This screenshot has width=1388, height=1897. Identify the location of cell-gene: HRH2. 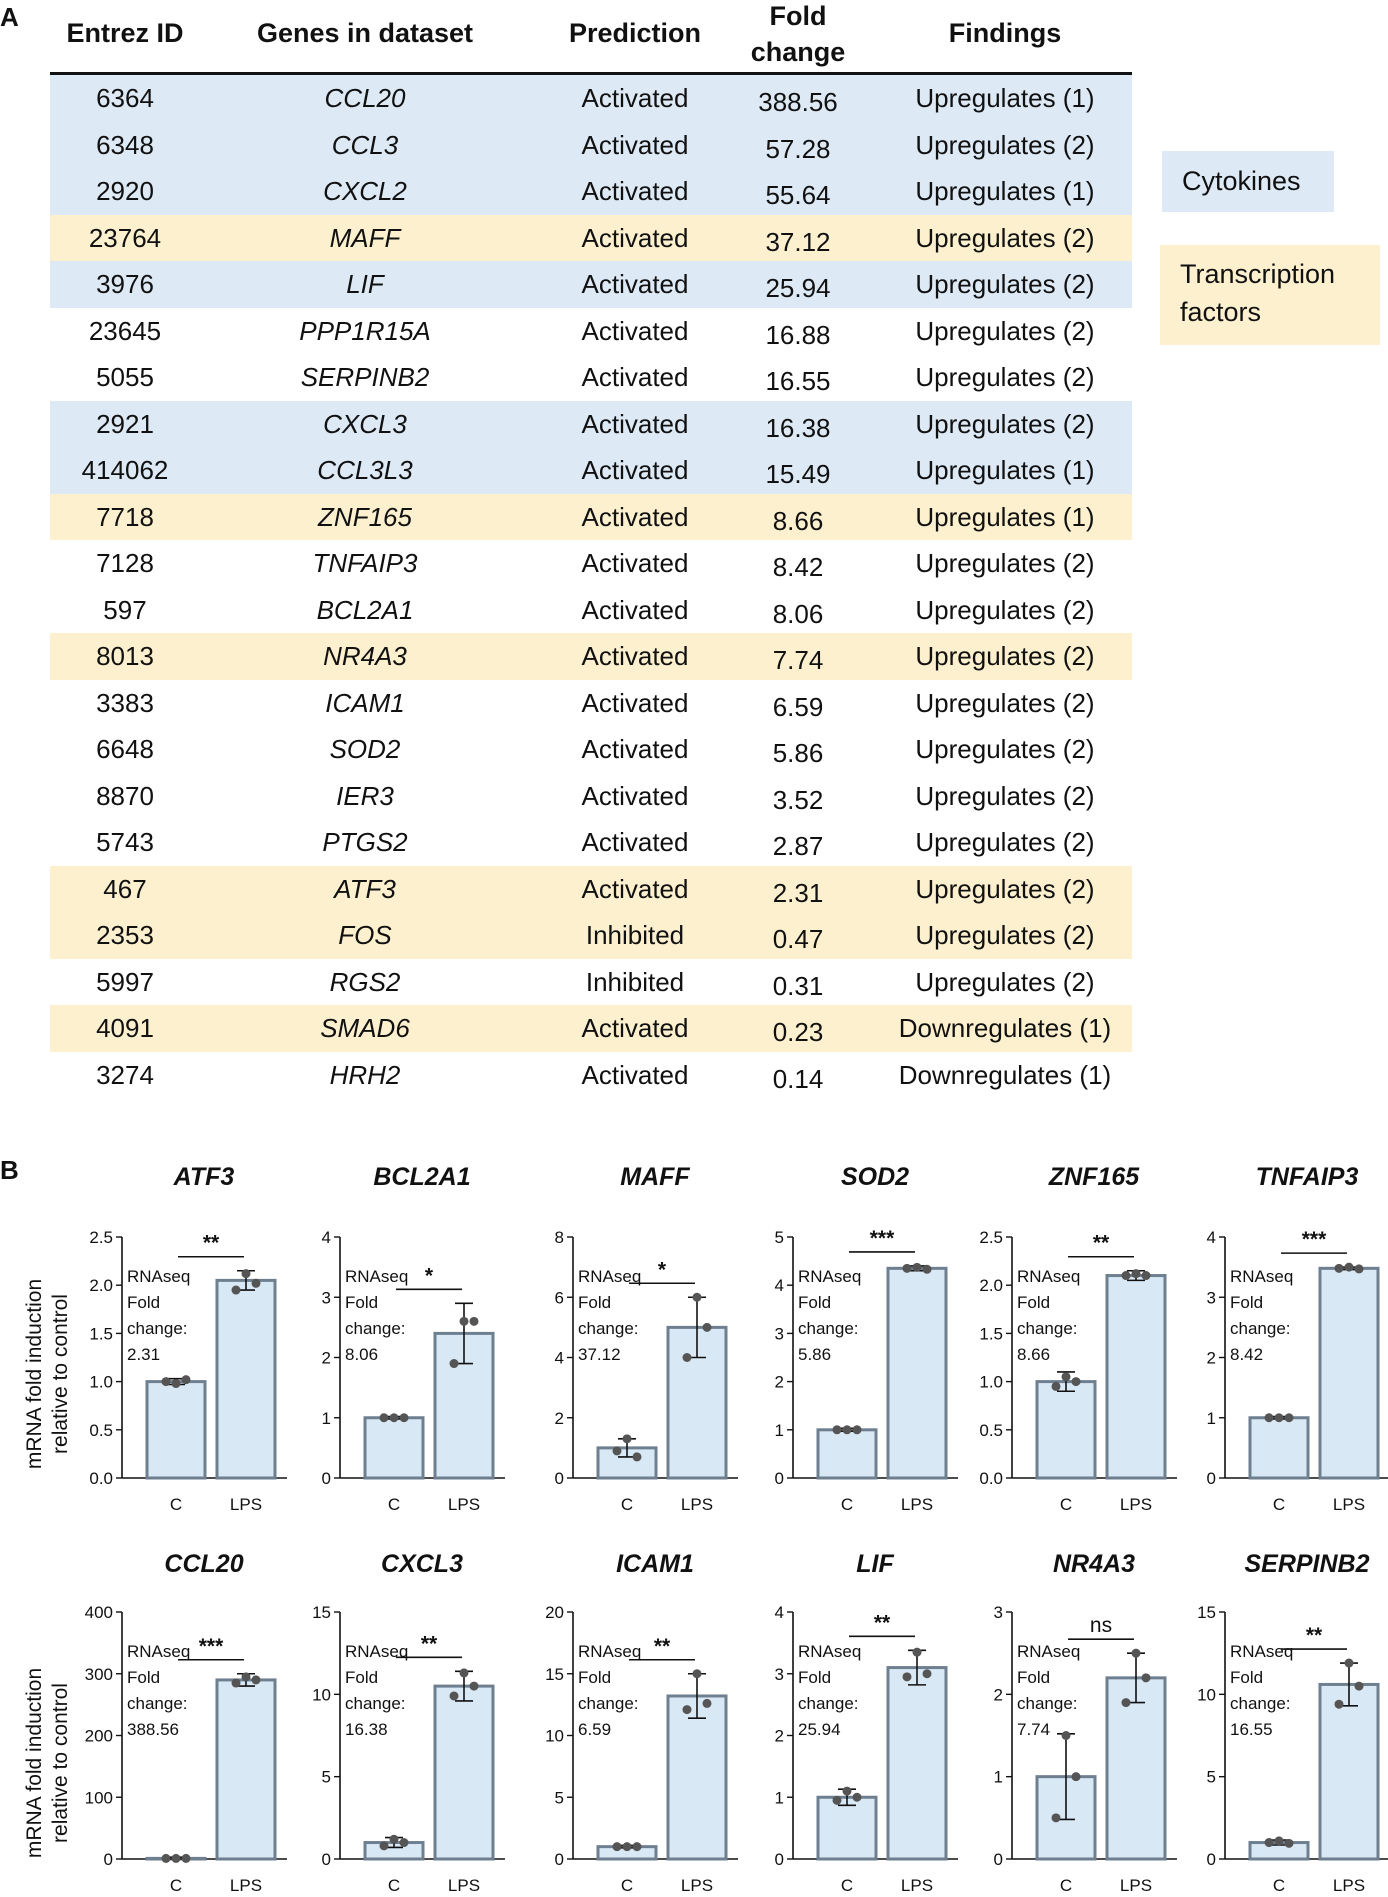
(365, 1074).